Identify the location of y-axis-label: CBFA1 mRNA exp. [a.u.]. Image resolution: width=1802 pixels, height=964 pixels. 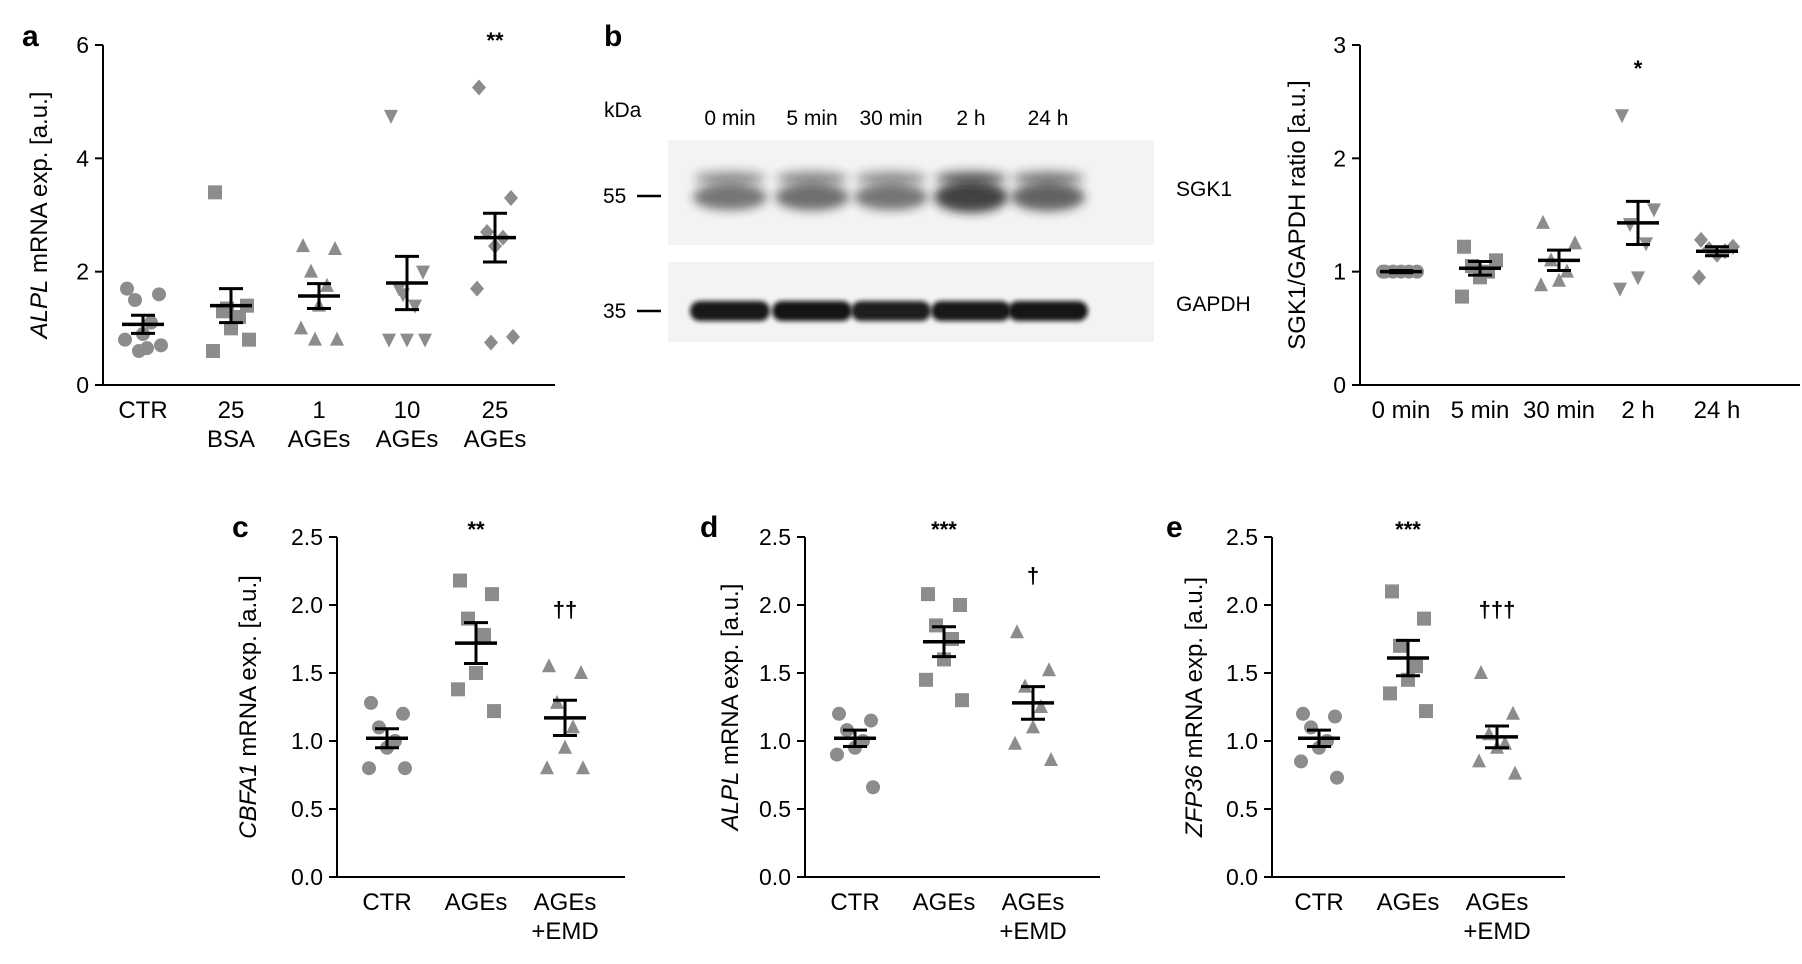
(248, 707).